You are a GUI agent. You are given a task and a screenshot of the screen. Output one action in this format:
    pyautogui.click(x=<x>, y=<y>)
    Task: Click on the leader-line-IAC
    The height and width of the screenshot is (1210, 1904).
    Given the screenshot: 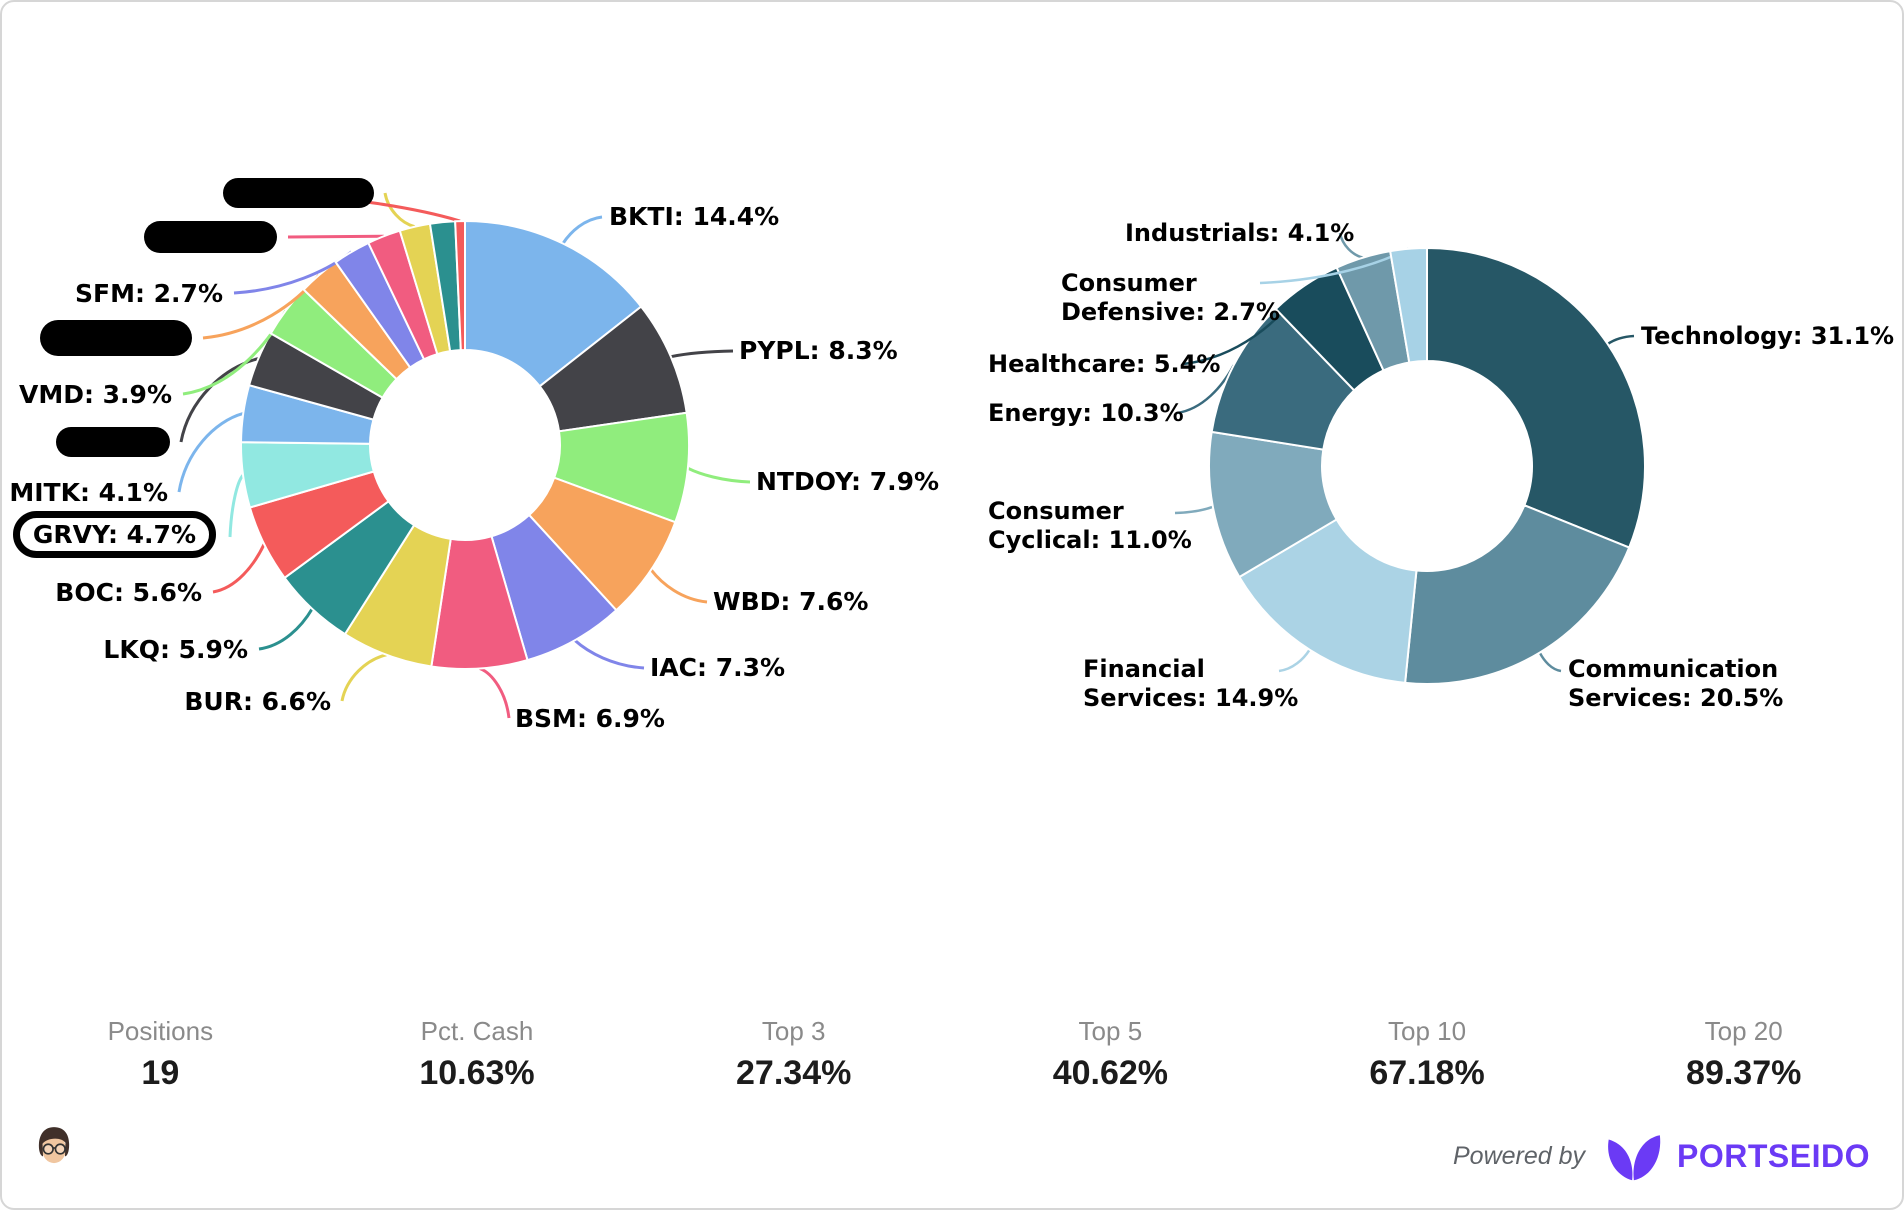 What is the action you would take?
    pyautogui.click(x=609, y=654)
    